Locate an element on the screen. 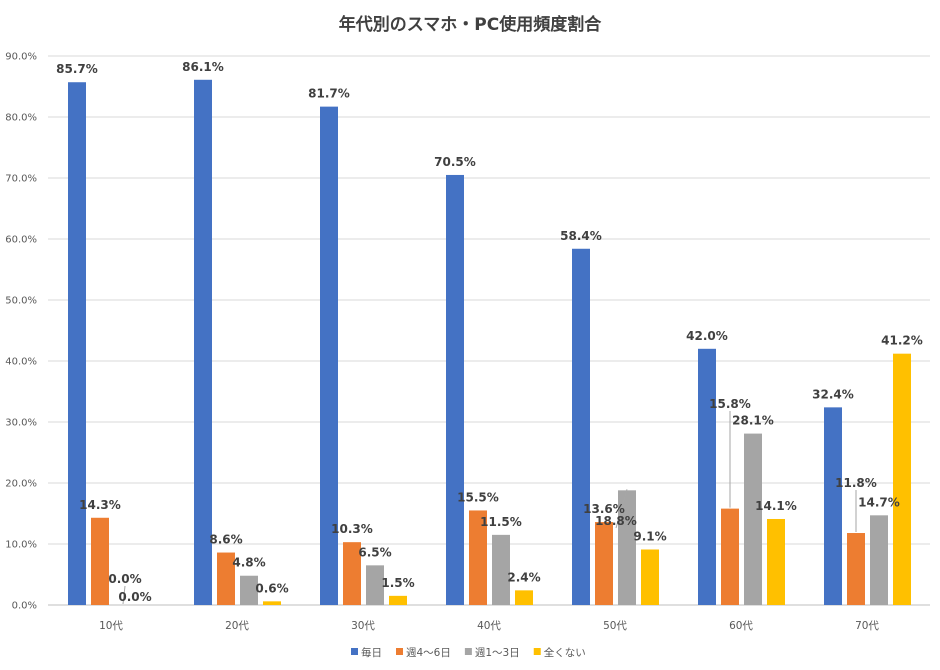  y-tick-label: 0.0% is located at coordinates (24, 606).